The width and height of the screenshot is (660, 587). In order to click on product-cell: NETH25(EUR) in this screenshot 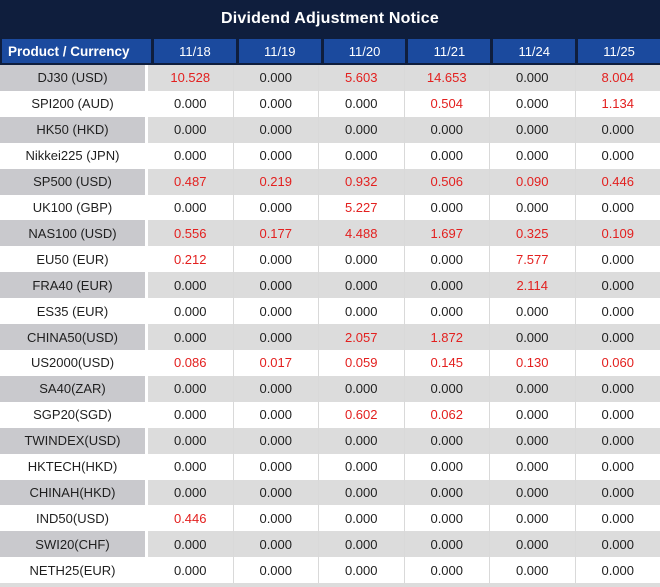, I will do `click(74, 570)`.